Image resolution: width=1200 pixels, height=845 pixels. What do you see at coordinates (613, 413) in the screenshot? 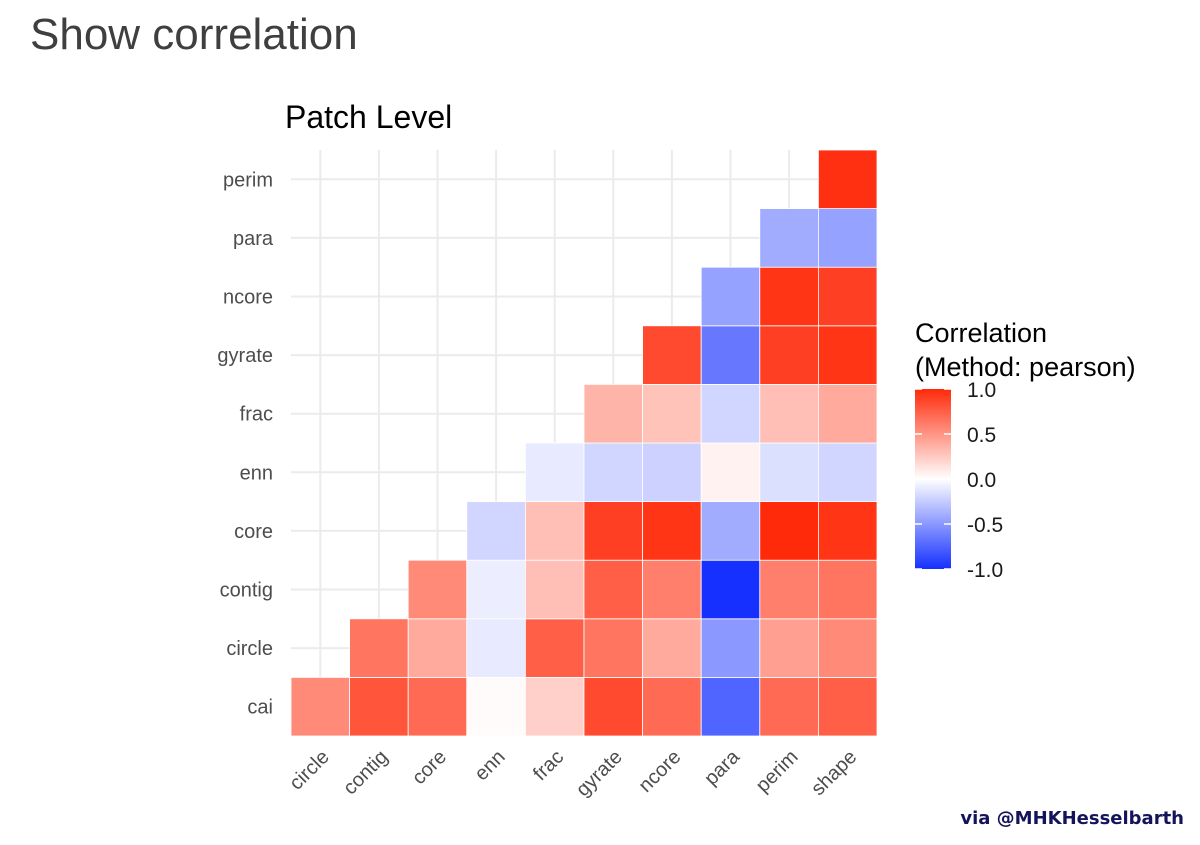
I see `heatmap-cell-frac-gyrate` at bounding box center [613, 413].